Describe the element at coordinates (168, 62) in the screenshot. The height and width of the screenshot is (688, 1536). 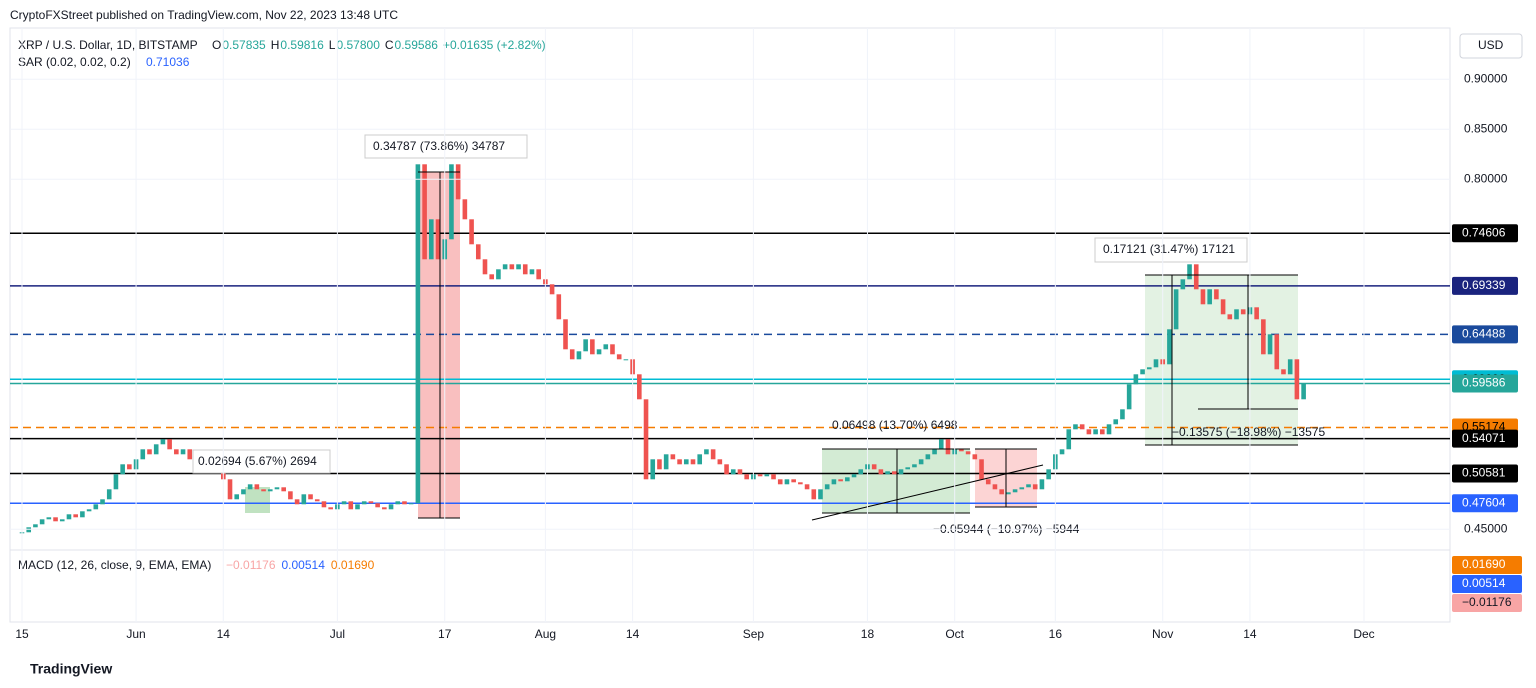
I see `sar-value: 0.71036` at that location.